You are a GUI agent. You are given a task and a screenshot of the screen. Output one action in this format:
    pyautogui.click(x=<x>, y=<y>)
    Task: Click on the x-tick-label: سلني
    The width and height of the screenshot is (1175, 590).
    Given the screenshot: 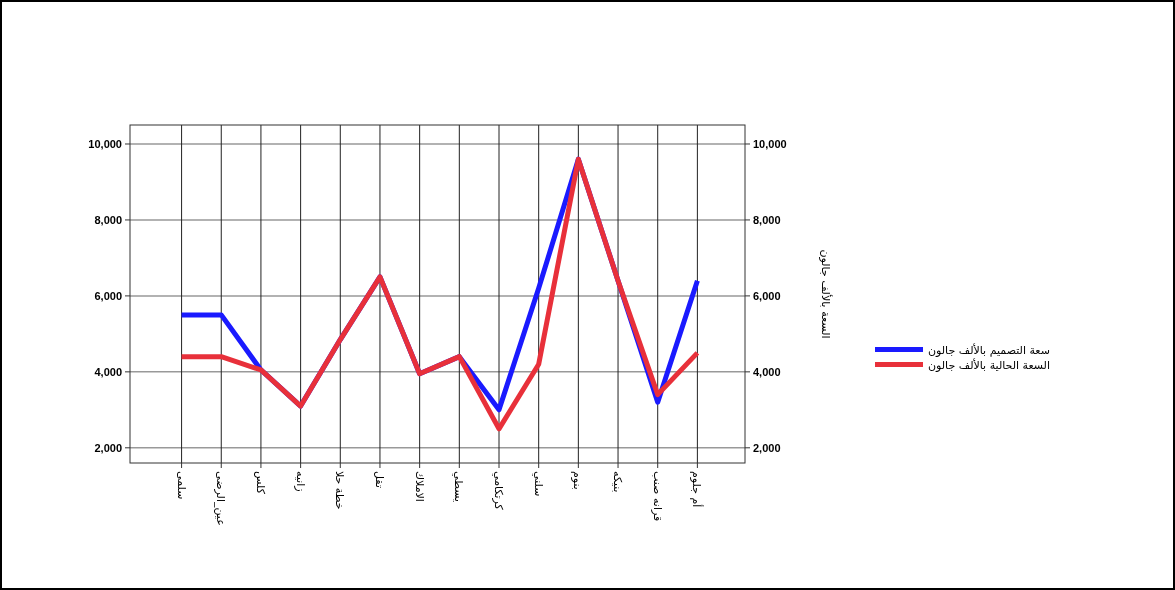 What is the action you would take?
    pyautogui.click(x=538, y=484)
    